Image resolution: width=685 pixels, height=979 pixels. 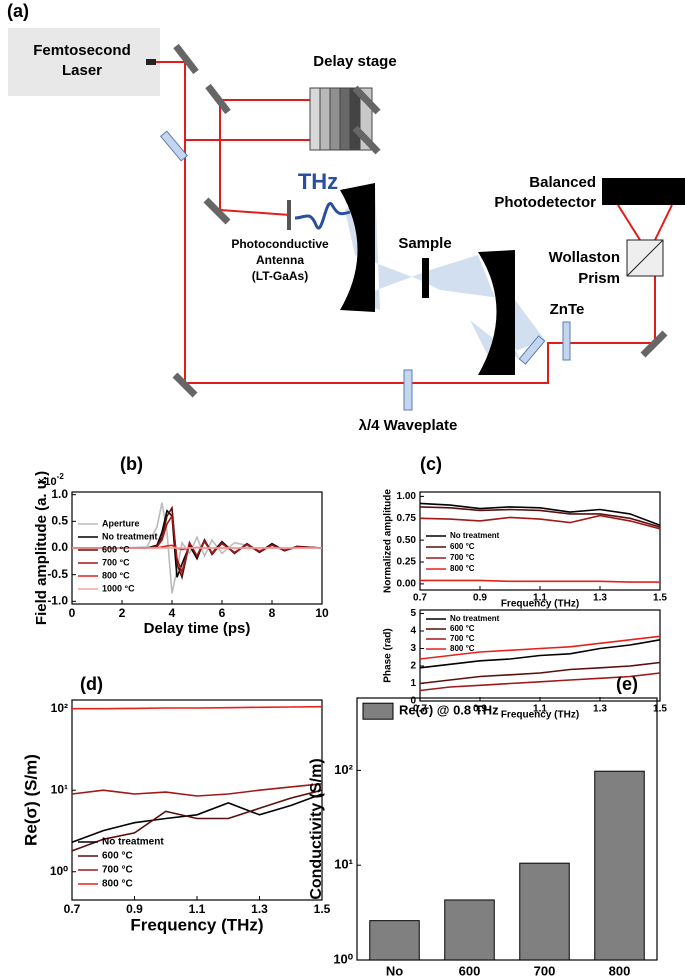 I want to click on x-tick-label: 10, so click(x=322, y=613).